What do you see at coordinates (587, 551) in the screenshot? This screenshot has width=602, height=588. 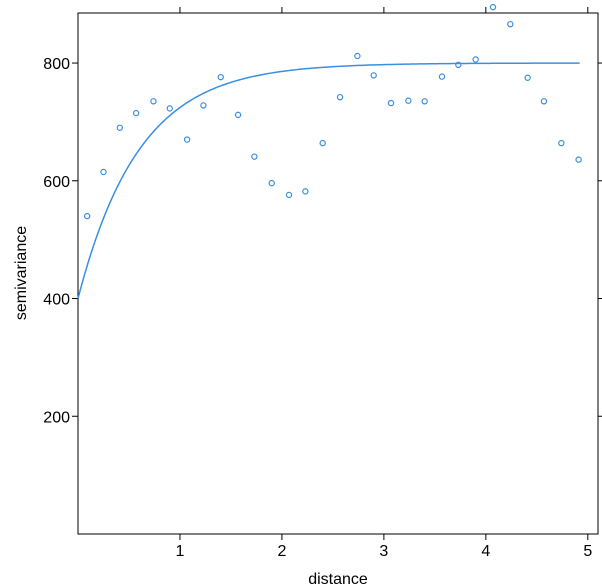 I see `x-tick-label: 5` at bounding box center [587, 551].